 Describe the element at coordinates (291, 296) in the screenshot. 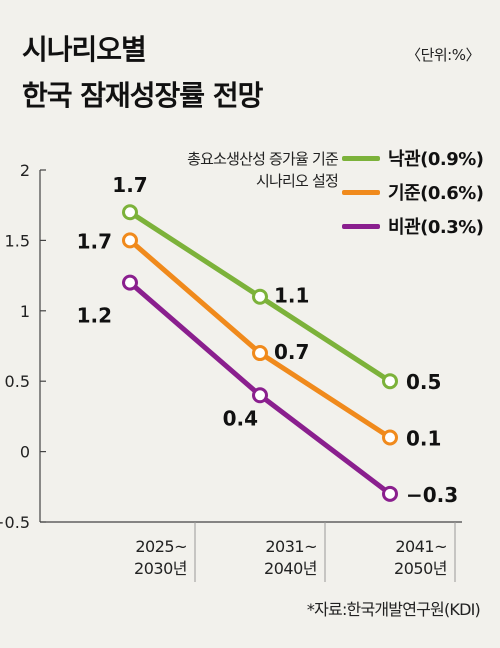

I see `data-label-0-1: 1.1` at that location.